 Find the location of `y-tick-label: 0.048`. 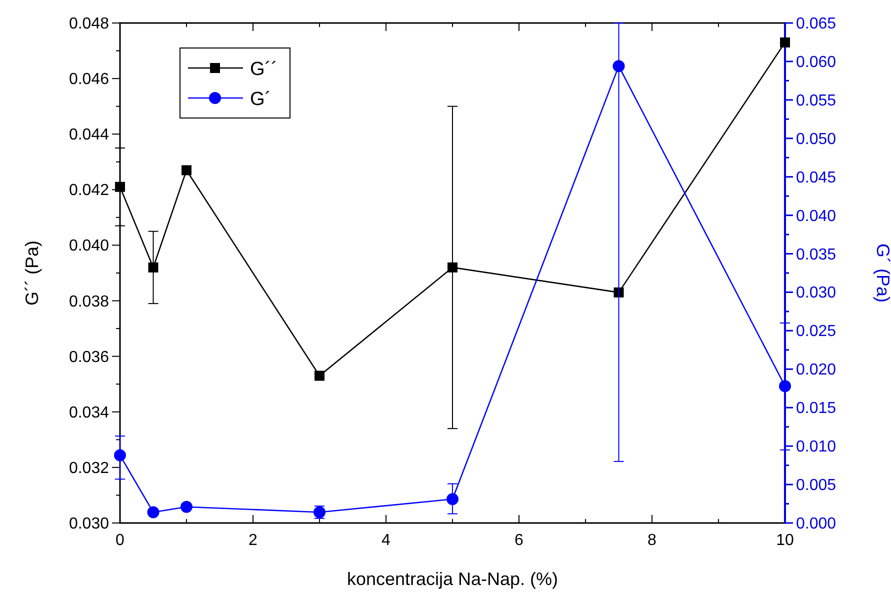

y-tick-label: 0.048 is located at coordinates (89, 24).